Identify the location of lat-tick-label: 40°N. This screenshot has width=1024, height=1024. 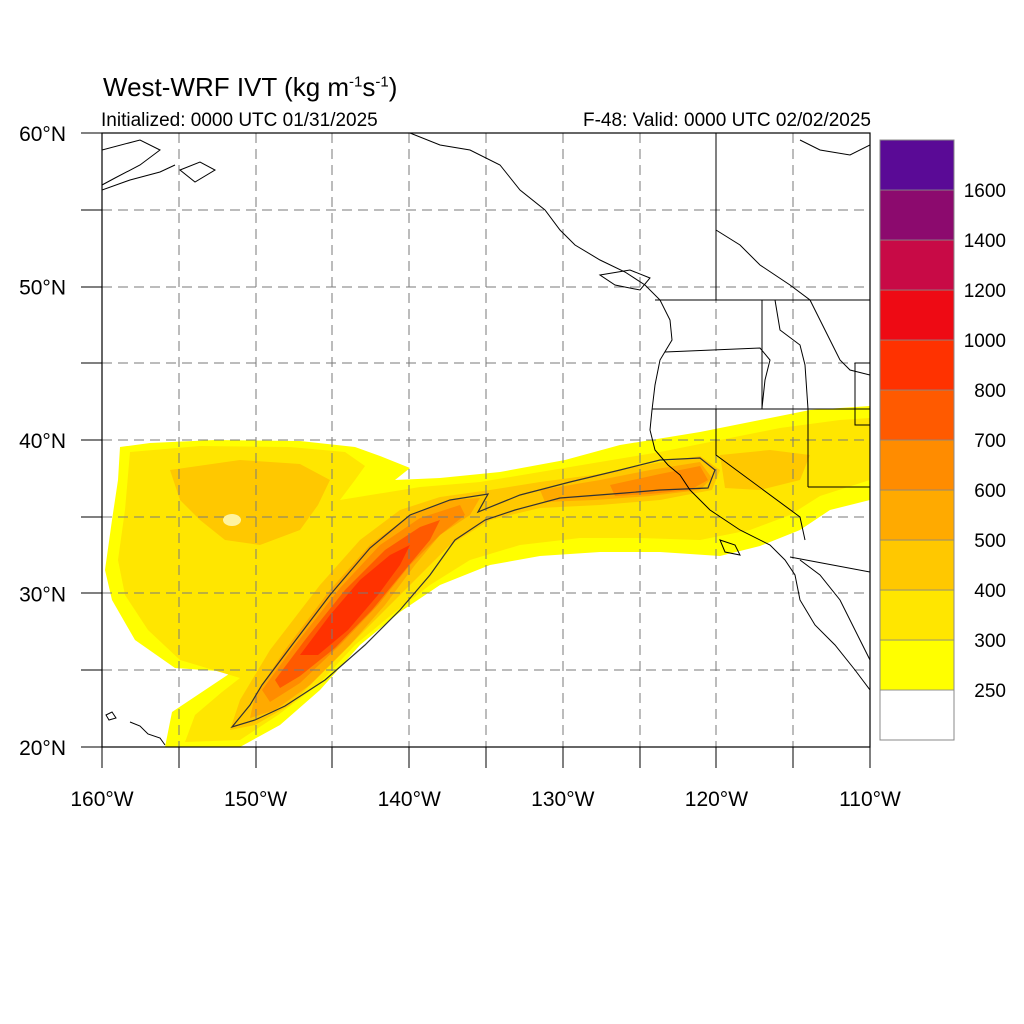
(42, 441).